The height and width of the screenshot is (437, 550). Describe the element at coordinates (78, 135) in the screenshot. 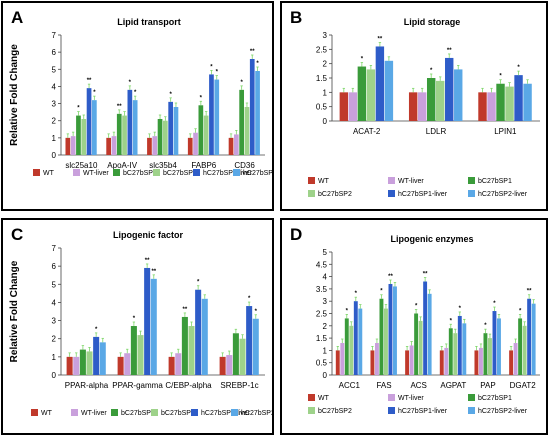

I see `bar-bc27bsp1-slc25a10` at that location.